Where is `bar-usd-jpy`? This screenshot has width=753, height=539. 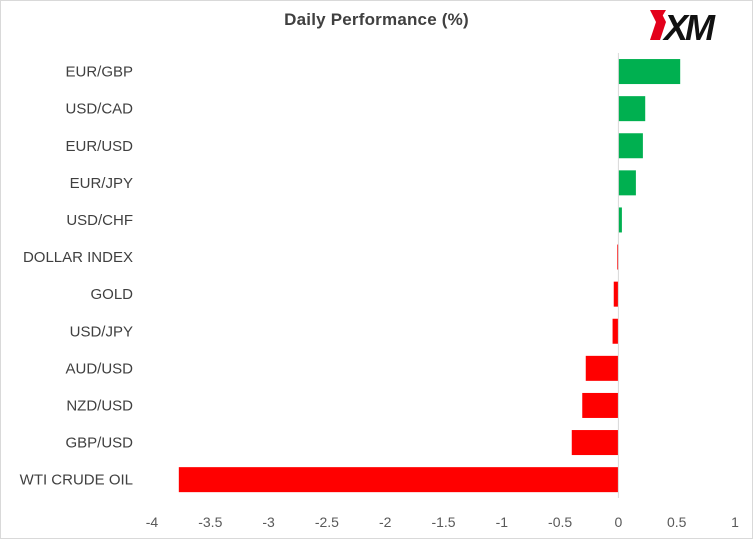
bar-usd-jpy is located at coordinates (615, 331).